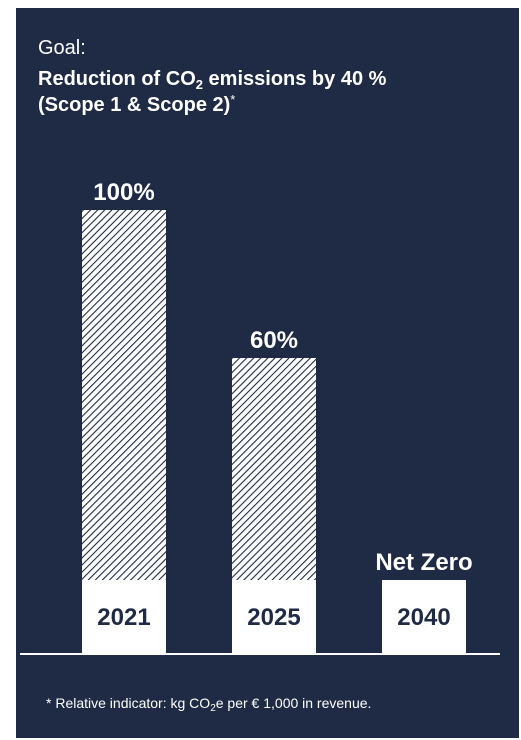 The width and height of the screenshot is (521, 740). What do you see at coordinates (274, 340) in the screenshot?
I see `value-label-2025: 60%` at bounding box center [274, 340].